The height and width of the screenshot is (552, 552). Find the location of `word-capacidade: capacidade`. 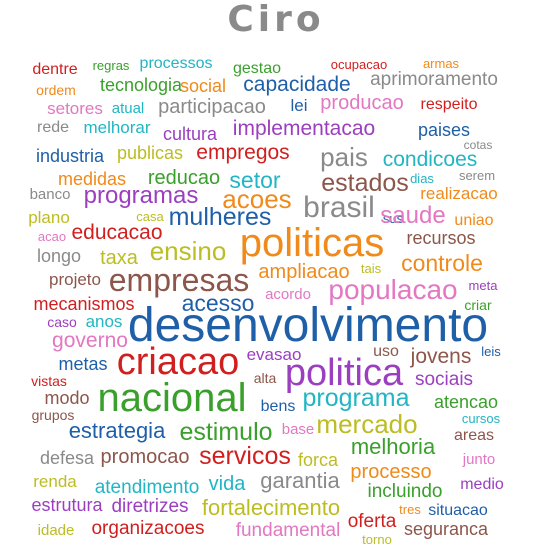

word-capacidade: capacidade is located at coordinates (297, 84).